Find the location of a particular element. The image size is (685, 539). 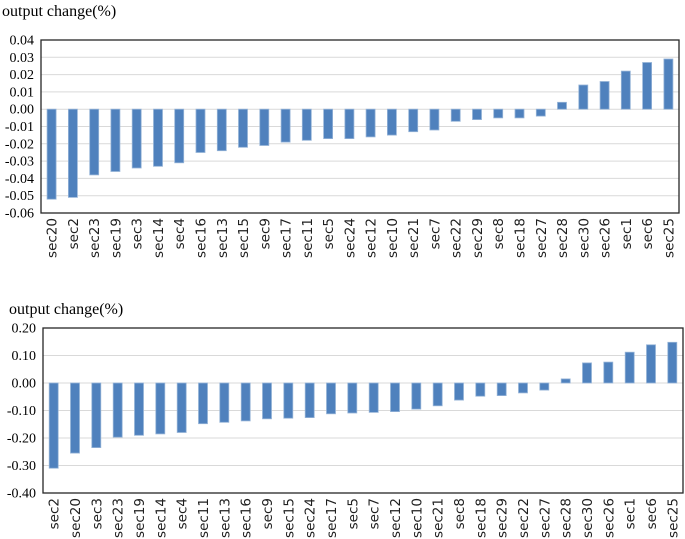

x-category-label: sec12 is located at coordinates (372, 238).